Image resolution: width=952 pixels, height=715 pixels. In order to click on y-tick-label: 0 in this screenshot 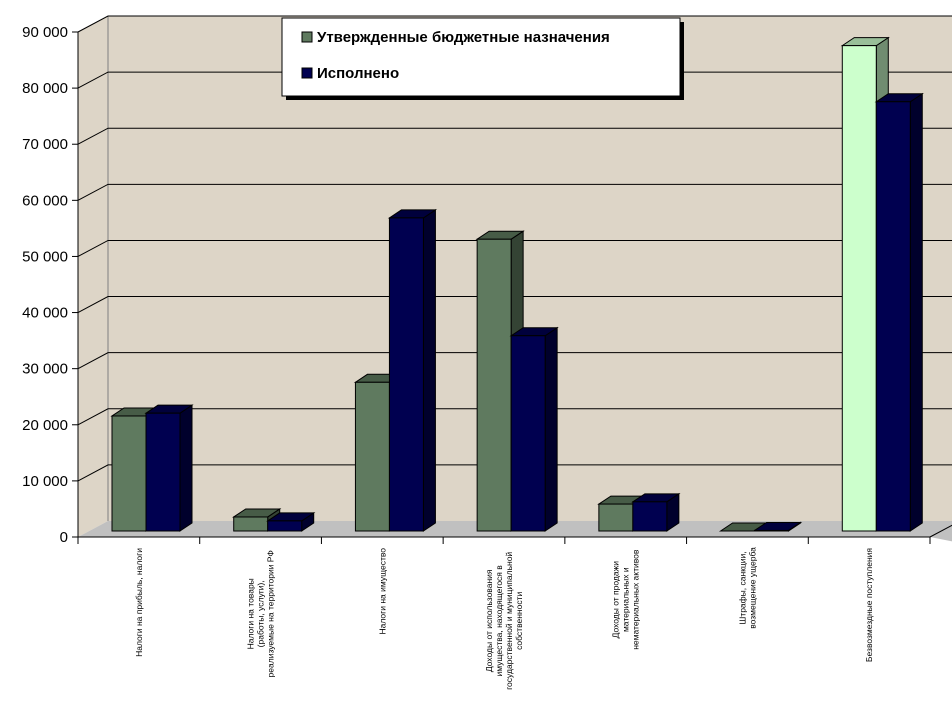, I will do `click(64, 537)`.